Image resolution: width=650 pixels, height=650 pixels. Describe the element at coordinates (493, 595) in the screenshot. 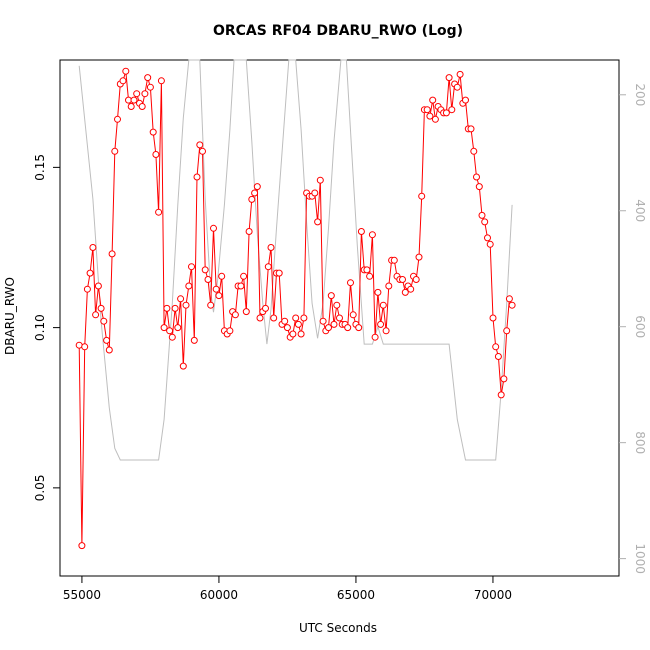

I see `x-tick-label: 70000` at that location.